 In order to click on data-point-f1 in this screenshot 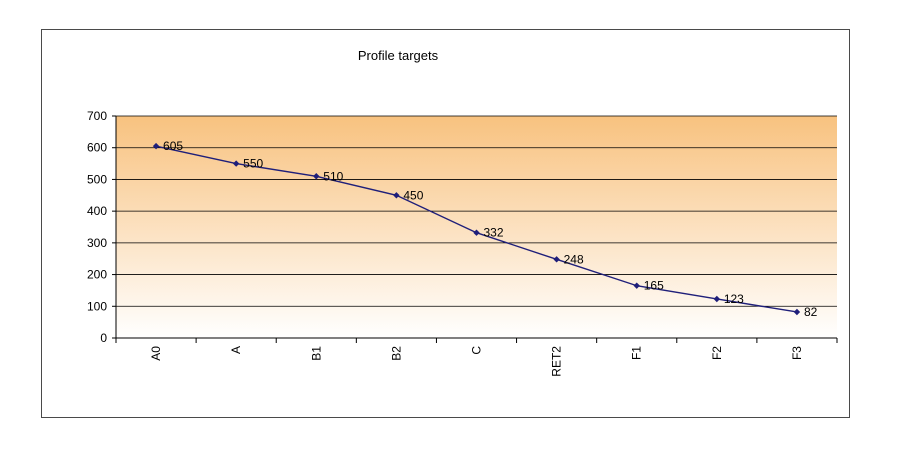, I will do `click(636, 285)`.